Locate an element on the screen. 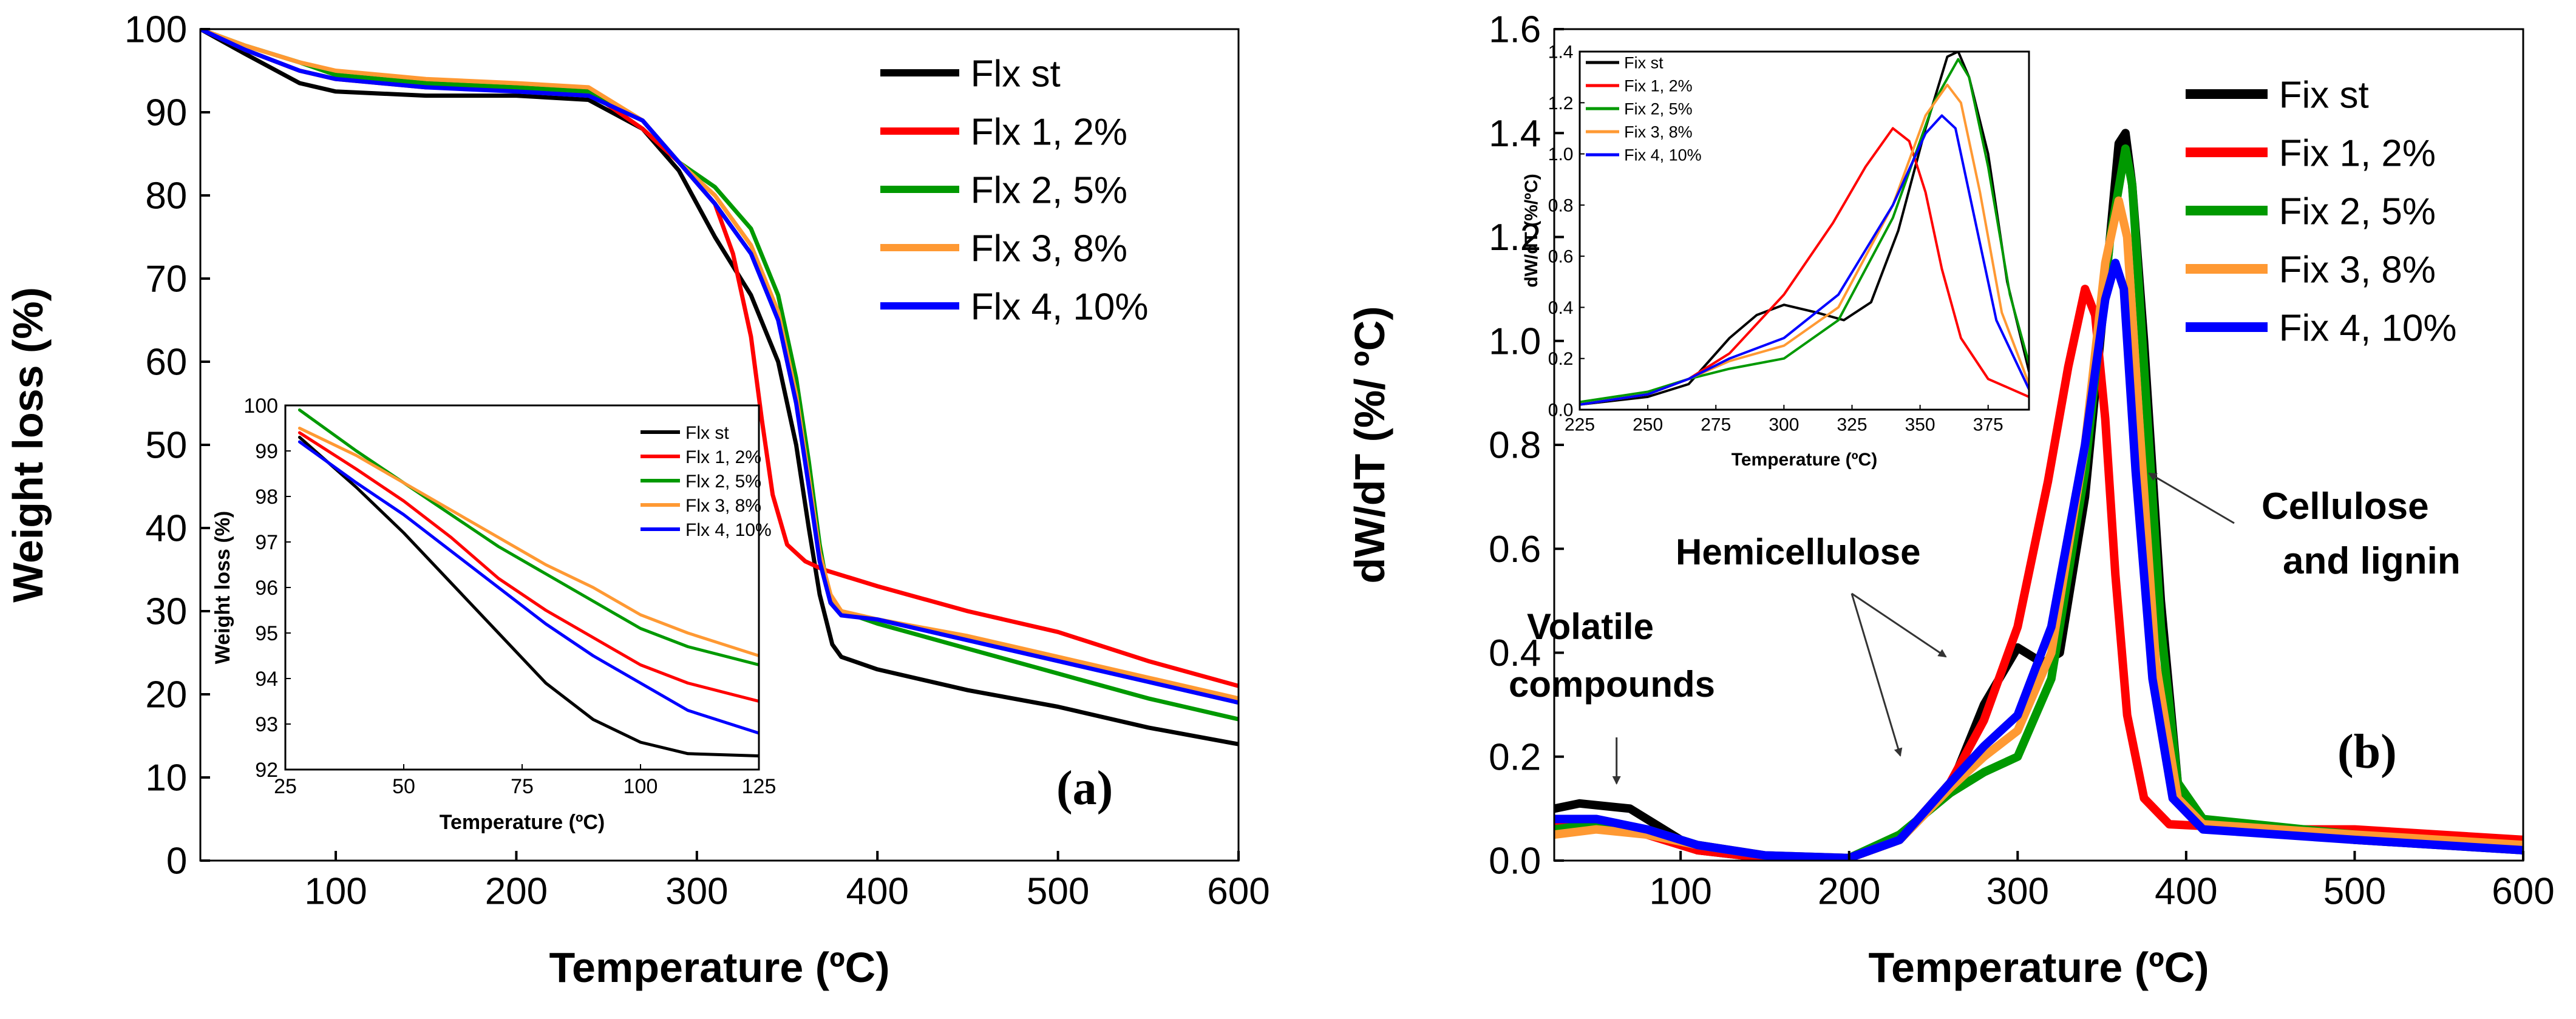 Image resolution: width=2576 pixels, height=1019 pixels. y-tick-label: 40 is located at coordinates (166, 529).